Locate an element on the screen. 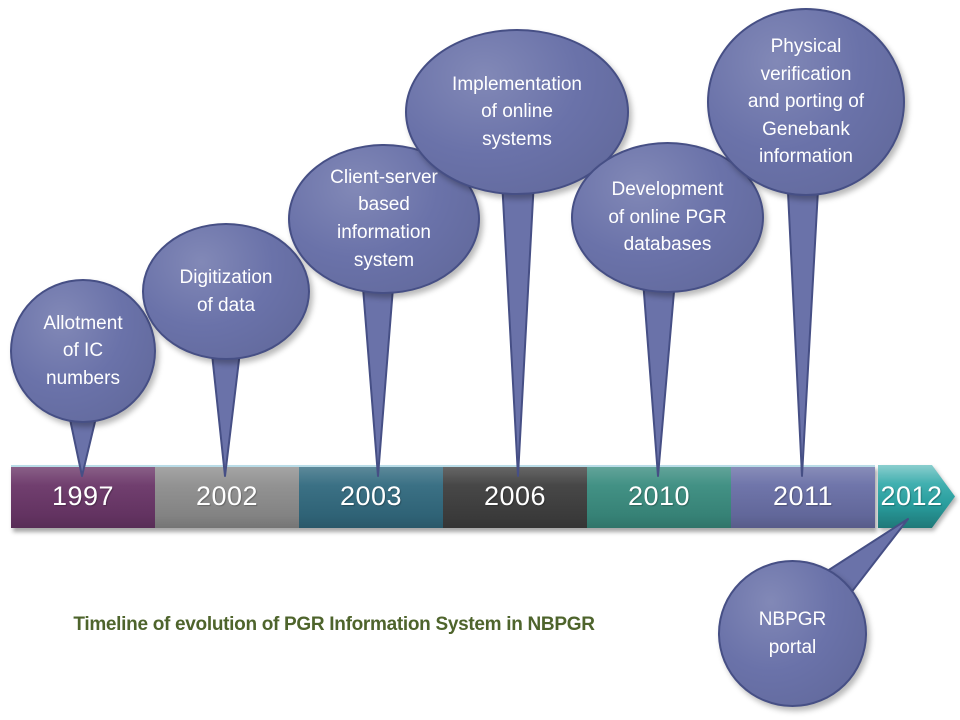  timeline-arrow-2012: 2012 is located at coordinates (916, 496).